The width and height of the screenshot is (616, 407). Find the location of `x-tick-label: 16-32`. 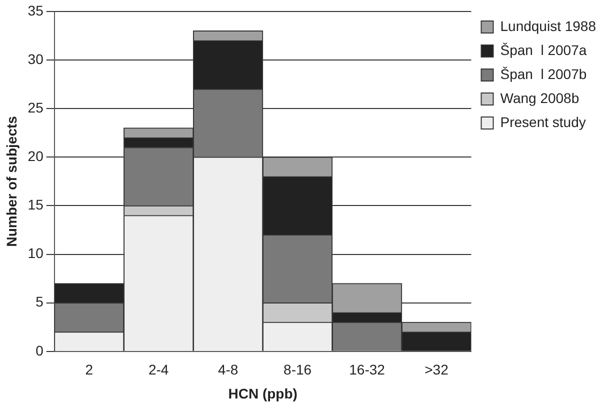

x-tick-label: 16-32 is located at coordinates (367, 370).